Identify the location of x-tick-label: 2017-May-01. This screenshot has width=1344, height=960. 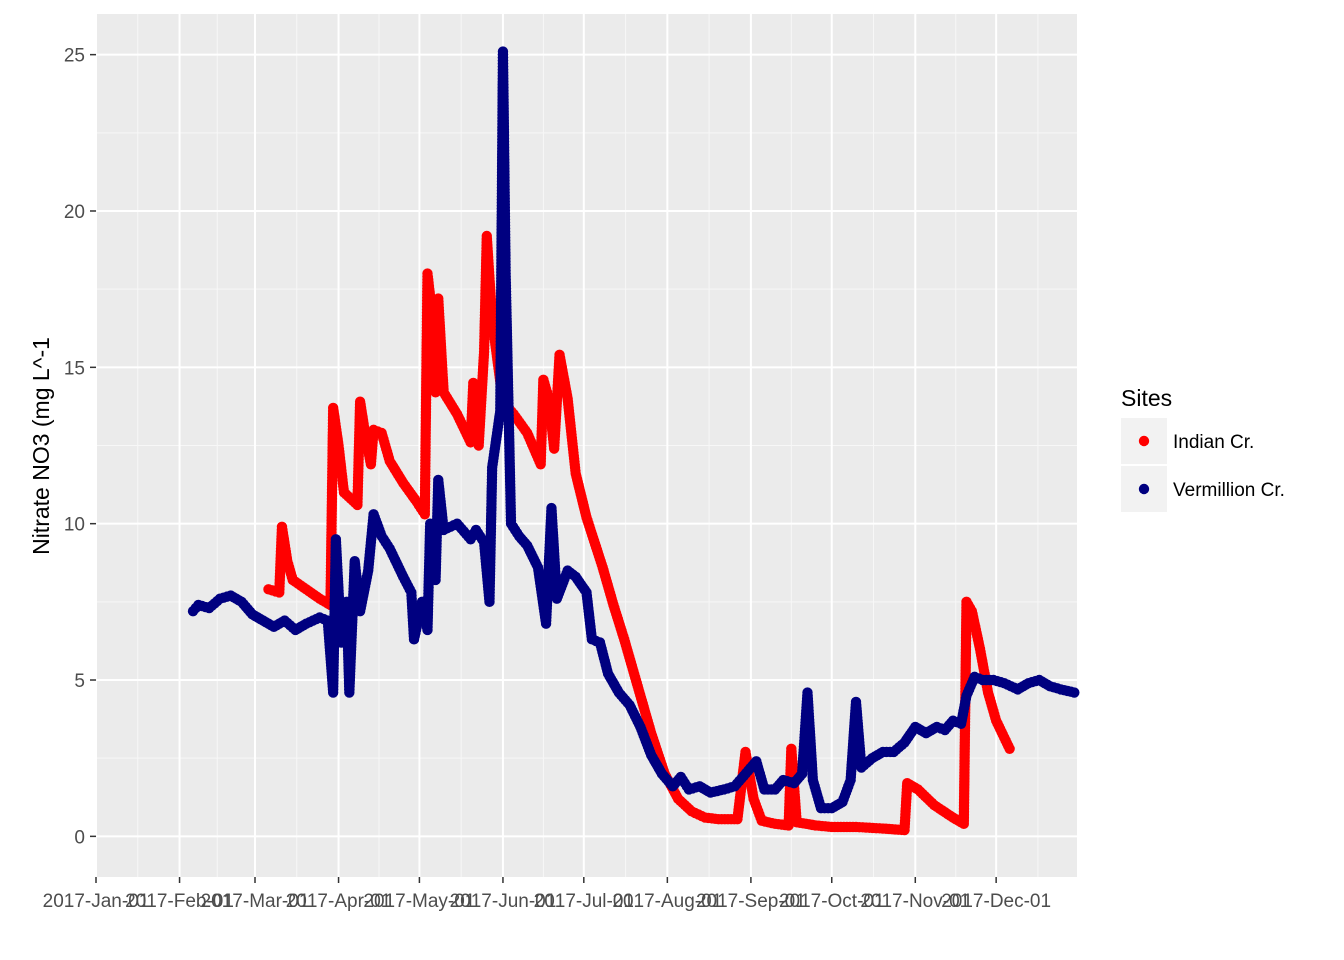
(419, 901).